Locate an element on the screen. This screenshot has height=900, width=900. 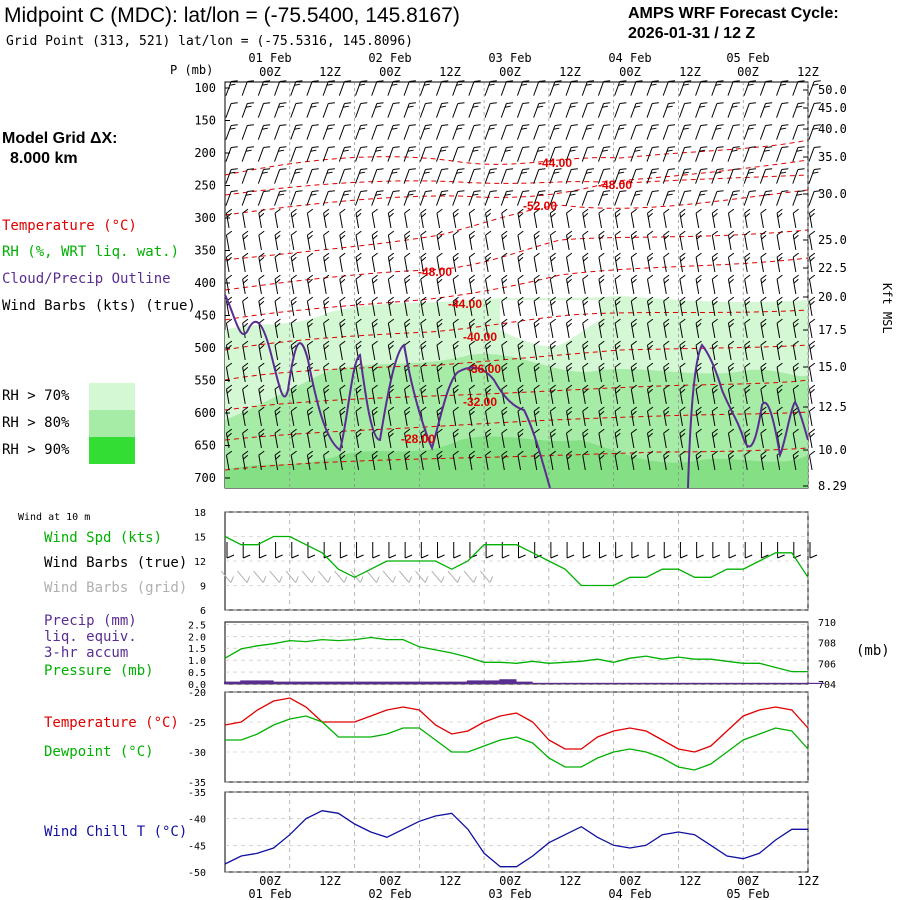
pressure-tick-label: 150 is located at coordinates (205, 121).